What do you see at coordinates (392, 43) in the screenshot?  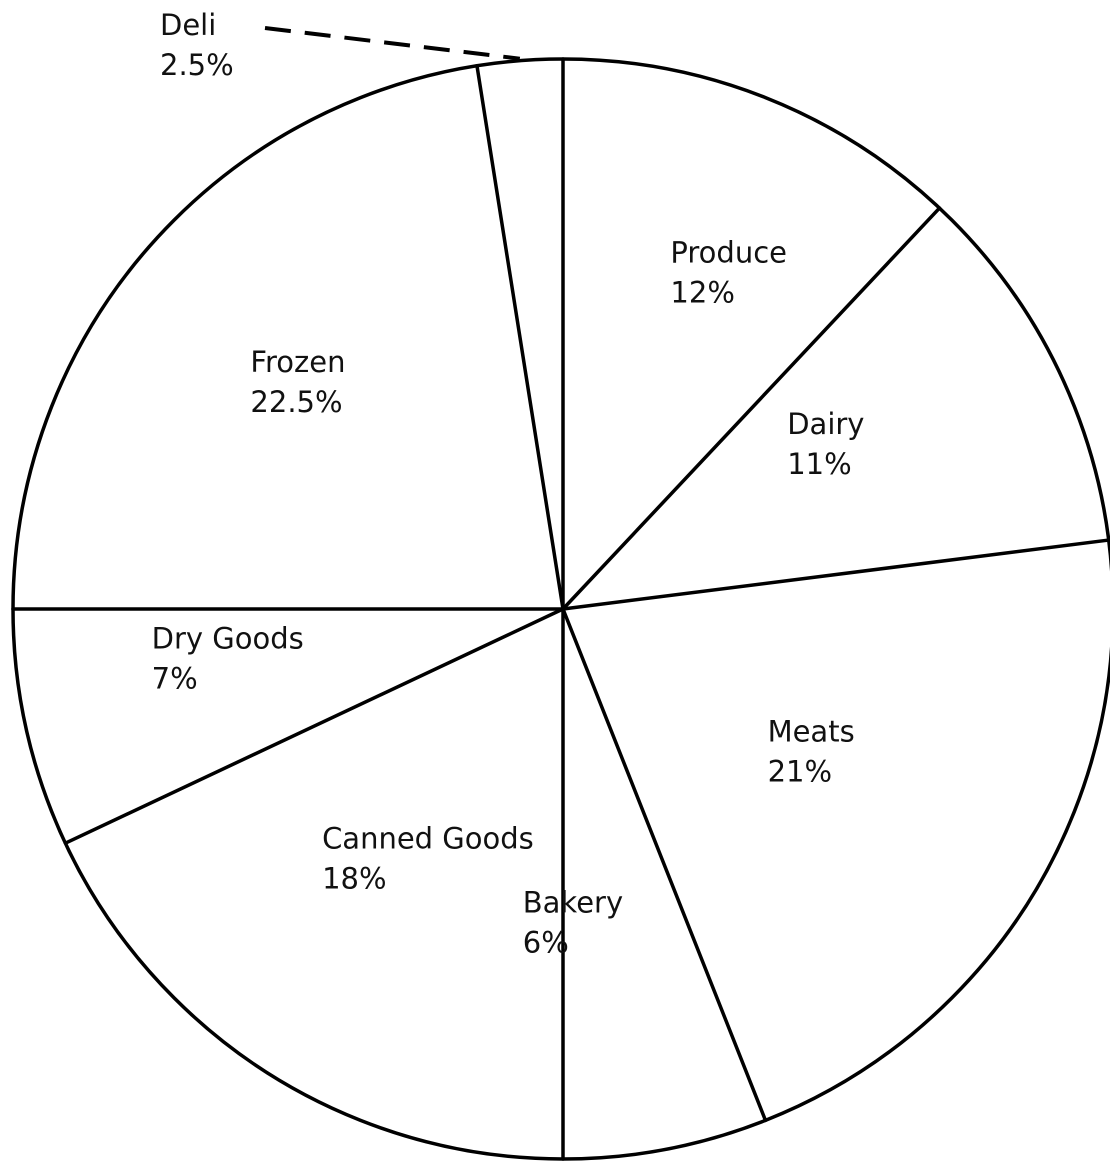 I see `deli-leader-line` at bounding box center [392, 43].